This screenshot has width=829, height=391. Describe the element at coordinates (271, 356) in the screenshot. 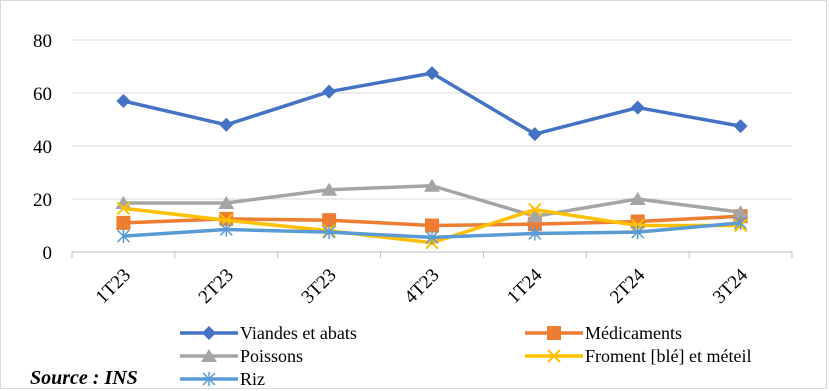

I see `legend-label-2: Poissons` at that location.